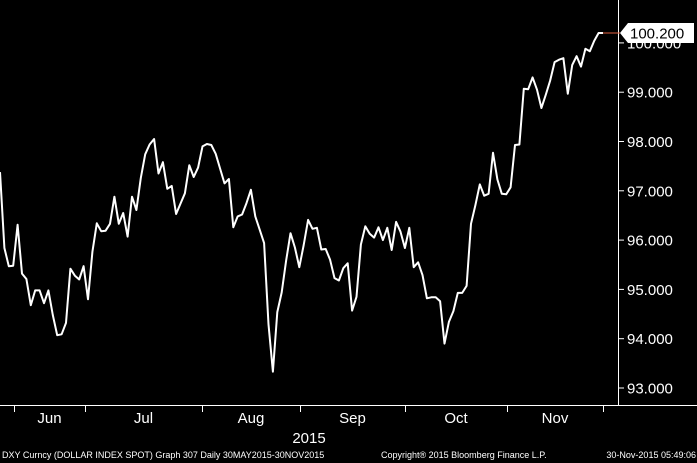 The image size is (697, 463). I want to click on footer-copyright: Copyright® 2015 Bloomberg Finance L.P., so click(464, 455).